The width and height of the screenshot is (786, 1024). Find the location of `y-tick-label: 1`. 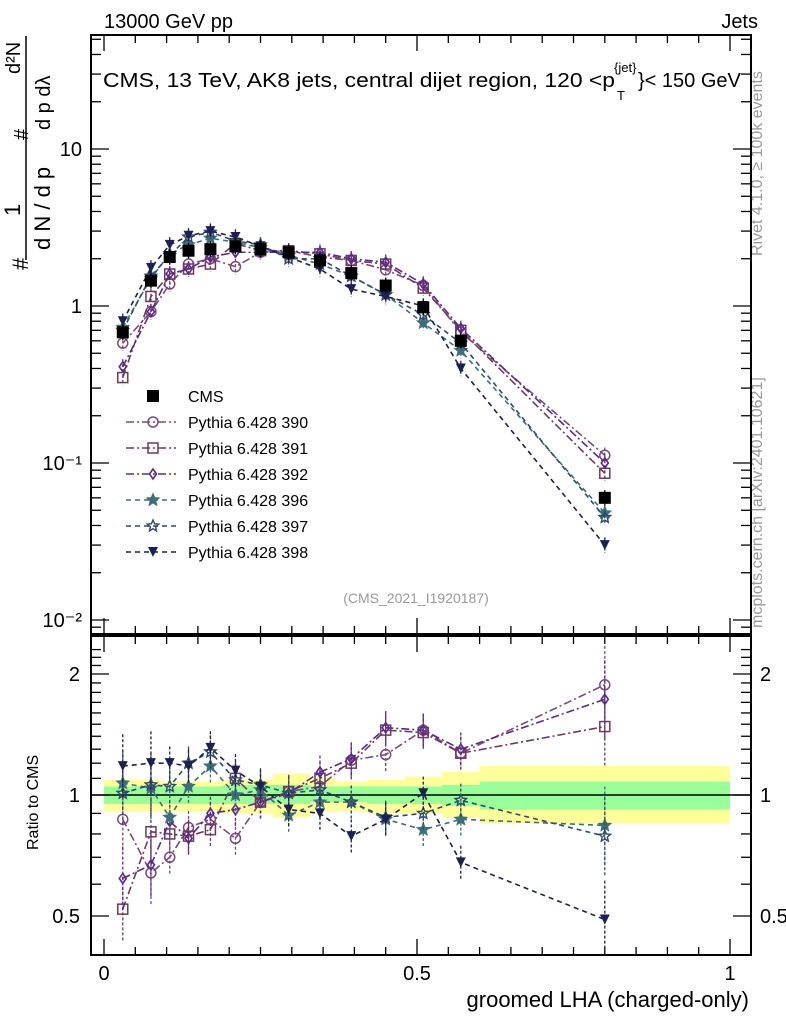

y-tick-label: 1 is located at coordinates (76, 307).